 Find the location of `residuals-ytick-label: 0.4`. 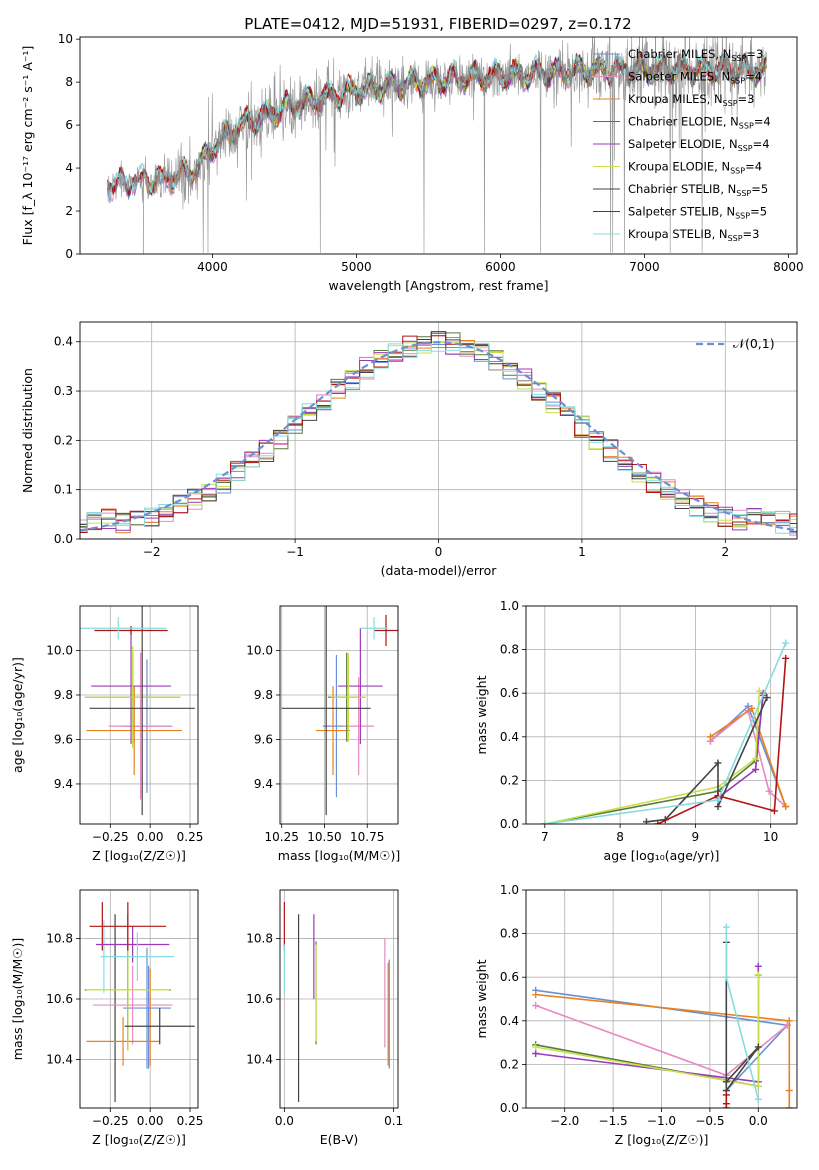

residuals-ytick-label: 0.4 is located at coordinates (63, 342).